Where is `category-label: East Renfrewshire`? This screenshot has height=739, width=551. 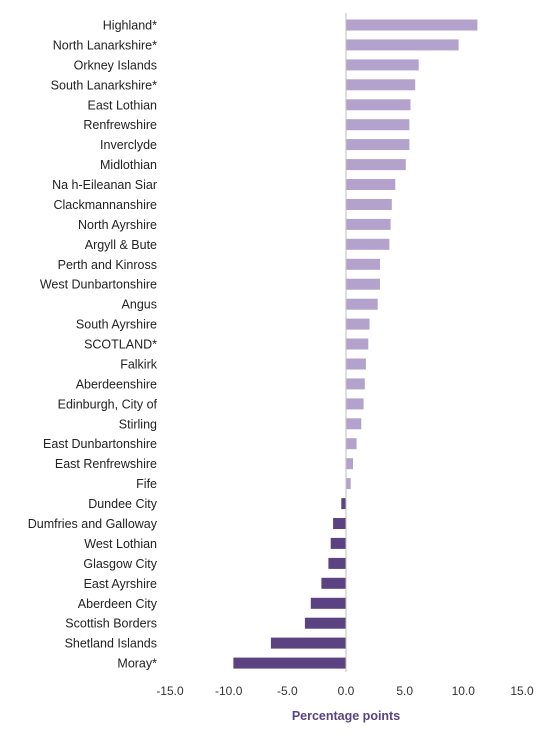
category-label: East Renfrewshire is located at coordinates (106, 464).